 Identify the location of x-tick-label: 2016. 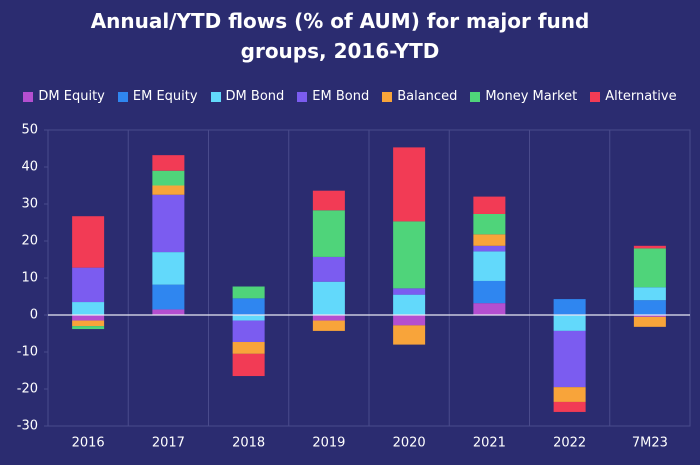
(88, 443).